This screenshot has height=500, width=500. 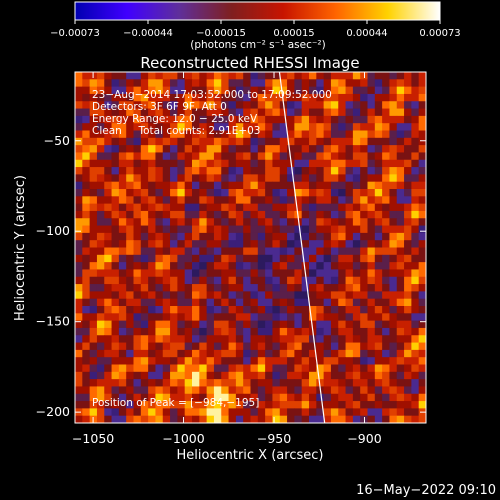 I want to click on footer-timestamp: 16−May−2022 09:10, so click(x=426, y=490).